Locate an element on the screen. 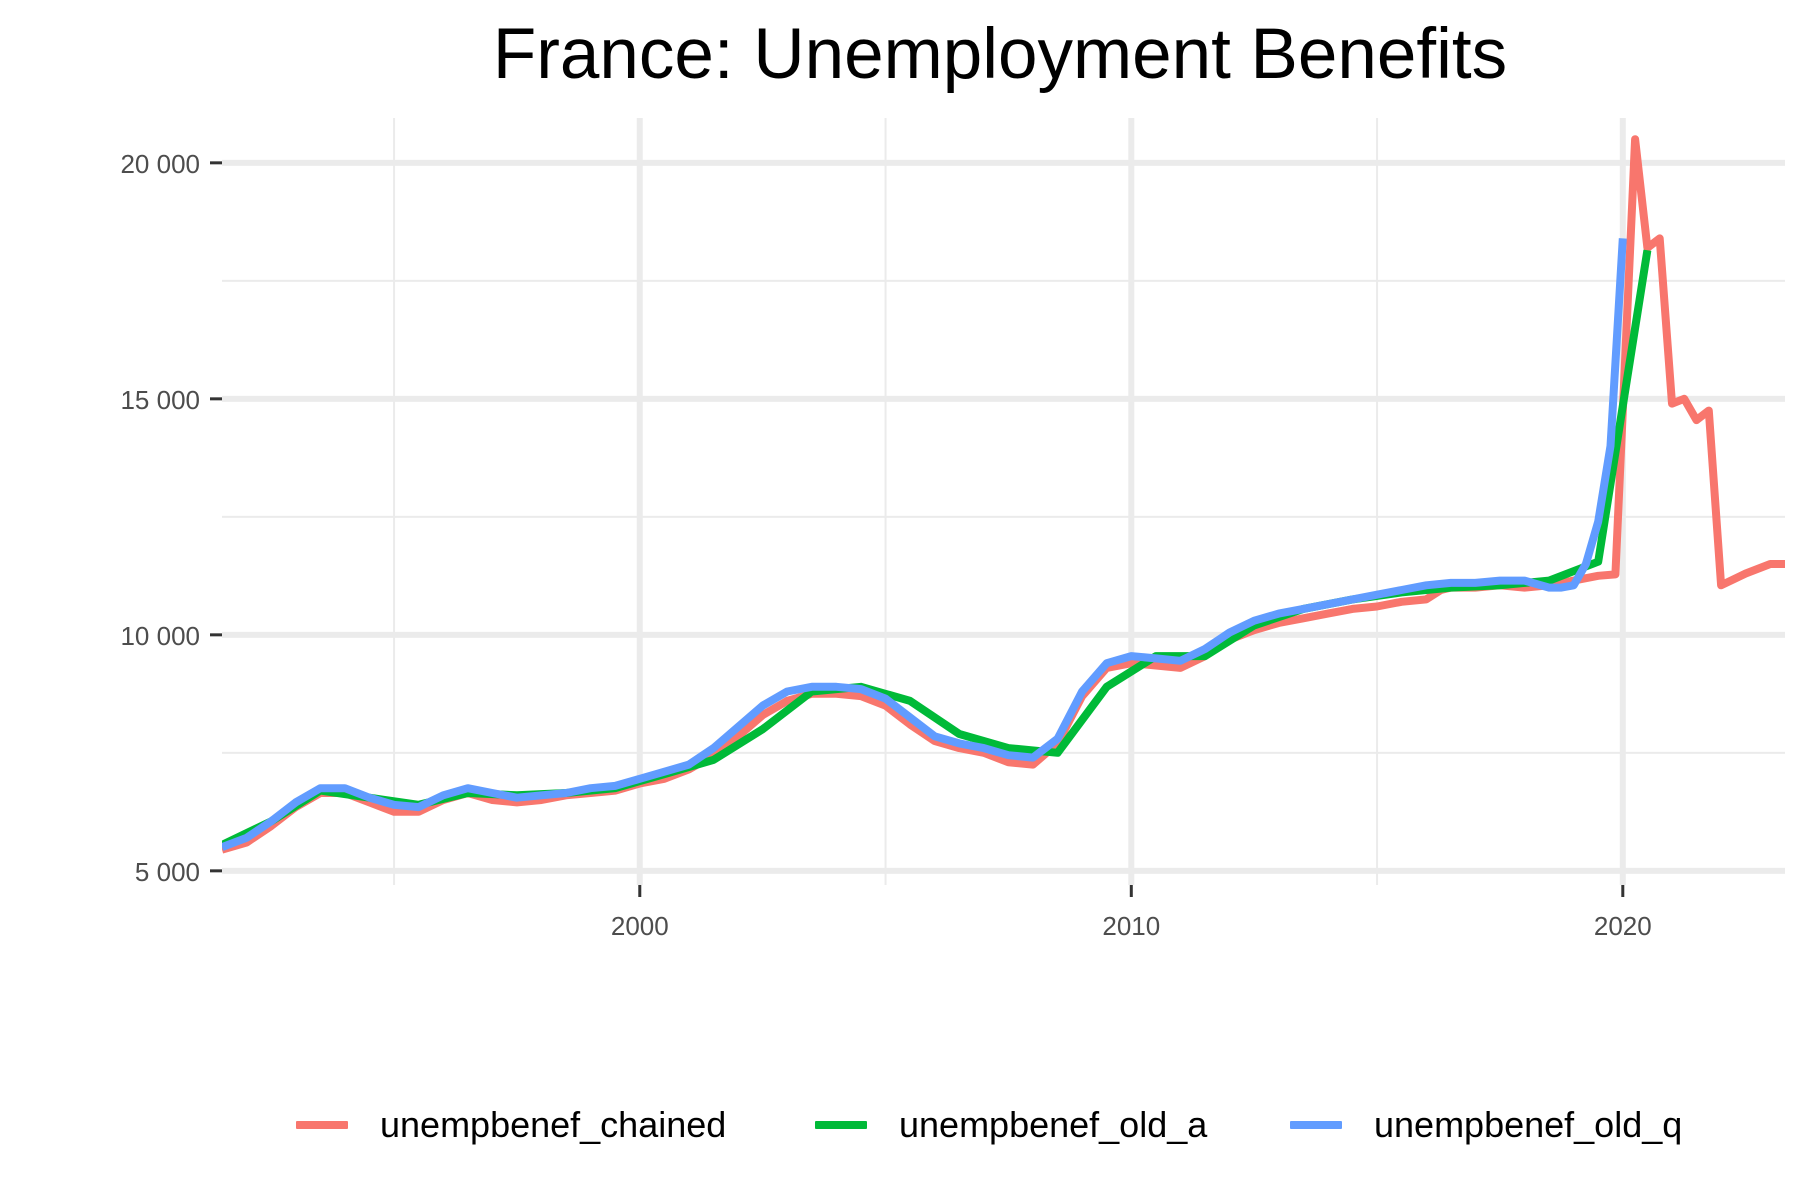  legend-item-unempbenef-old-q: unempbenef_old_q is located at coordinates (1486, 1125).